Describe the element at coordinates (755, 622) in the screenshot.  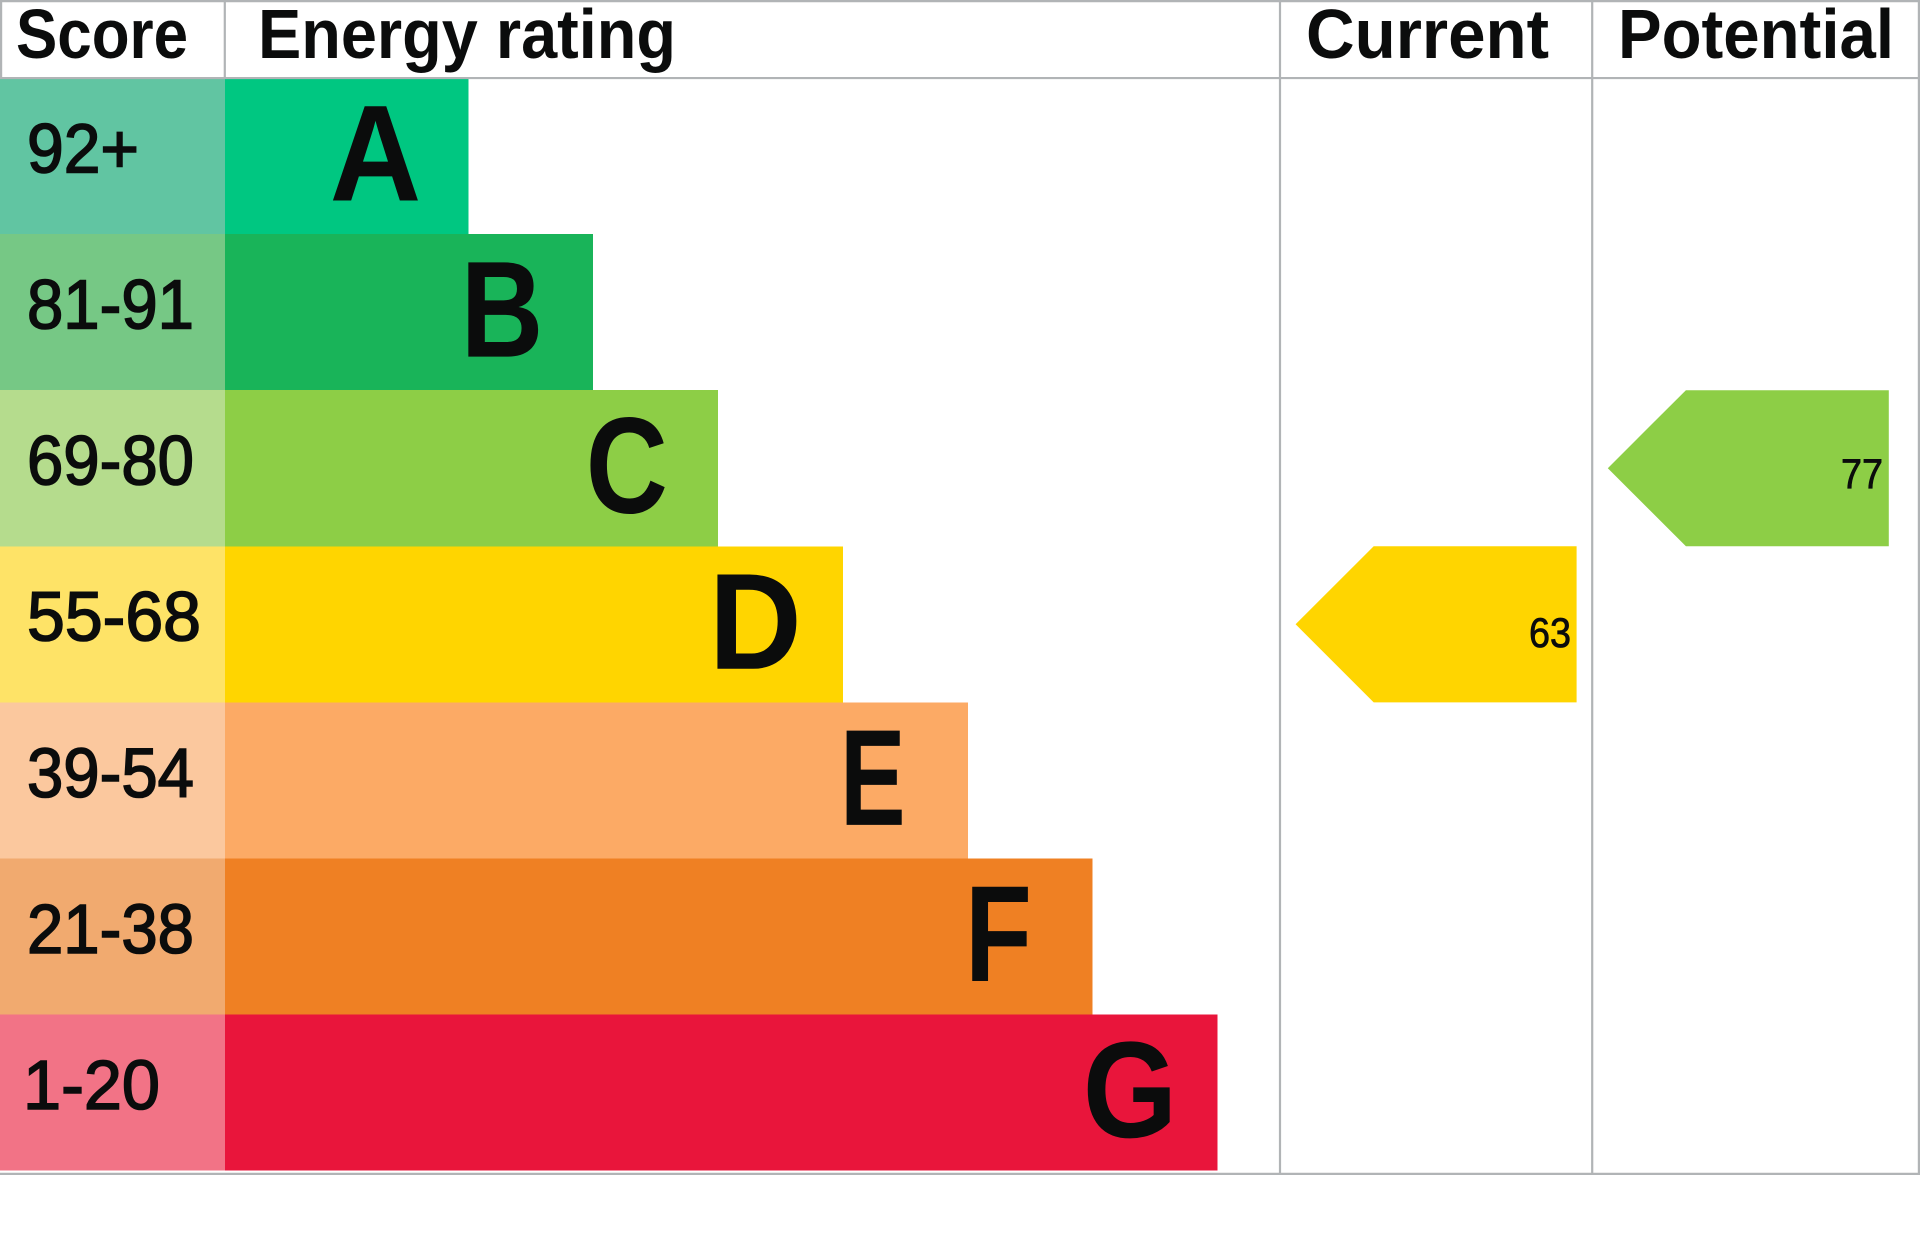
I see `svg-text: D` at that location.